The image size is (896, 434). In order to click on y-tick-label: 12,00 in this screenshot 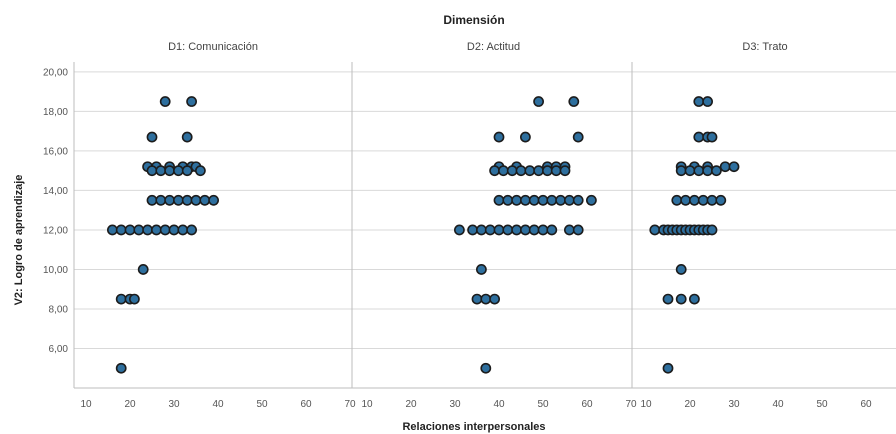, I will do `click(55, 230)`.